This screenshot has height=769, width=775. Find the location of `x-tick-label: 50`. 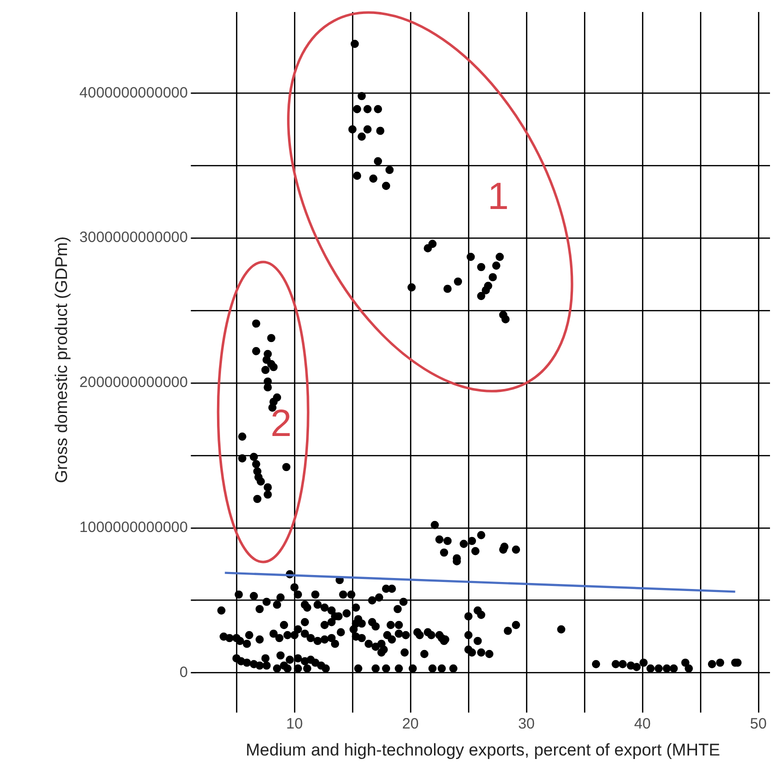

x-tick-label: 50 is located at coordinates (758, 724).